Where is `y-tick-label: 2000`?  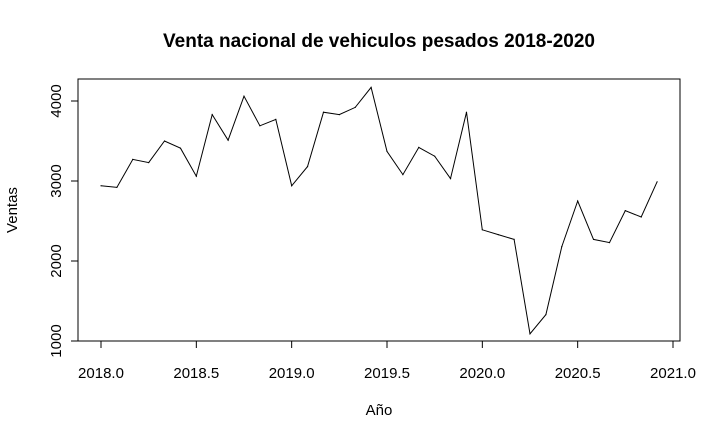
y-tick-label: 2000 is located at coordinates (56, 260).